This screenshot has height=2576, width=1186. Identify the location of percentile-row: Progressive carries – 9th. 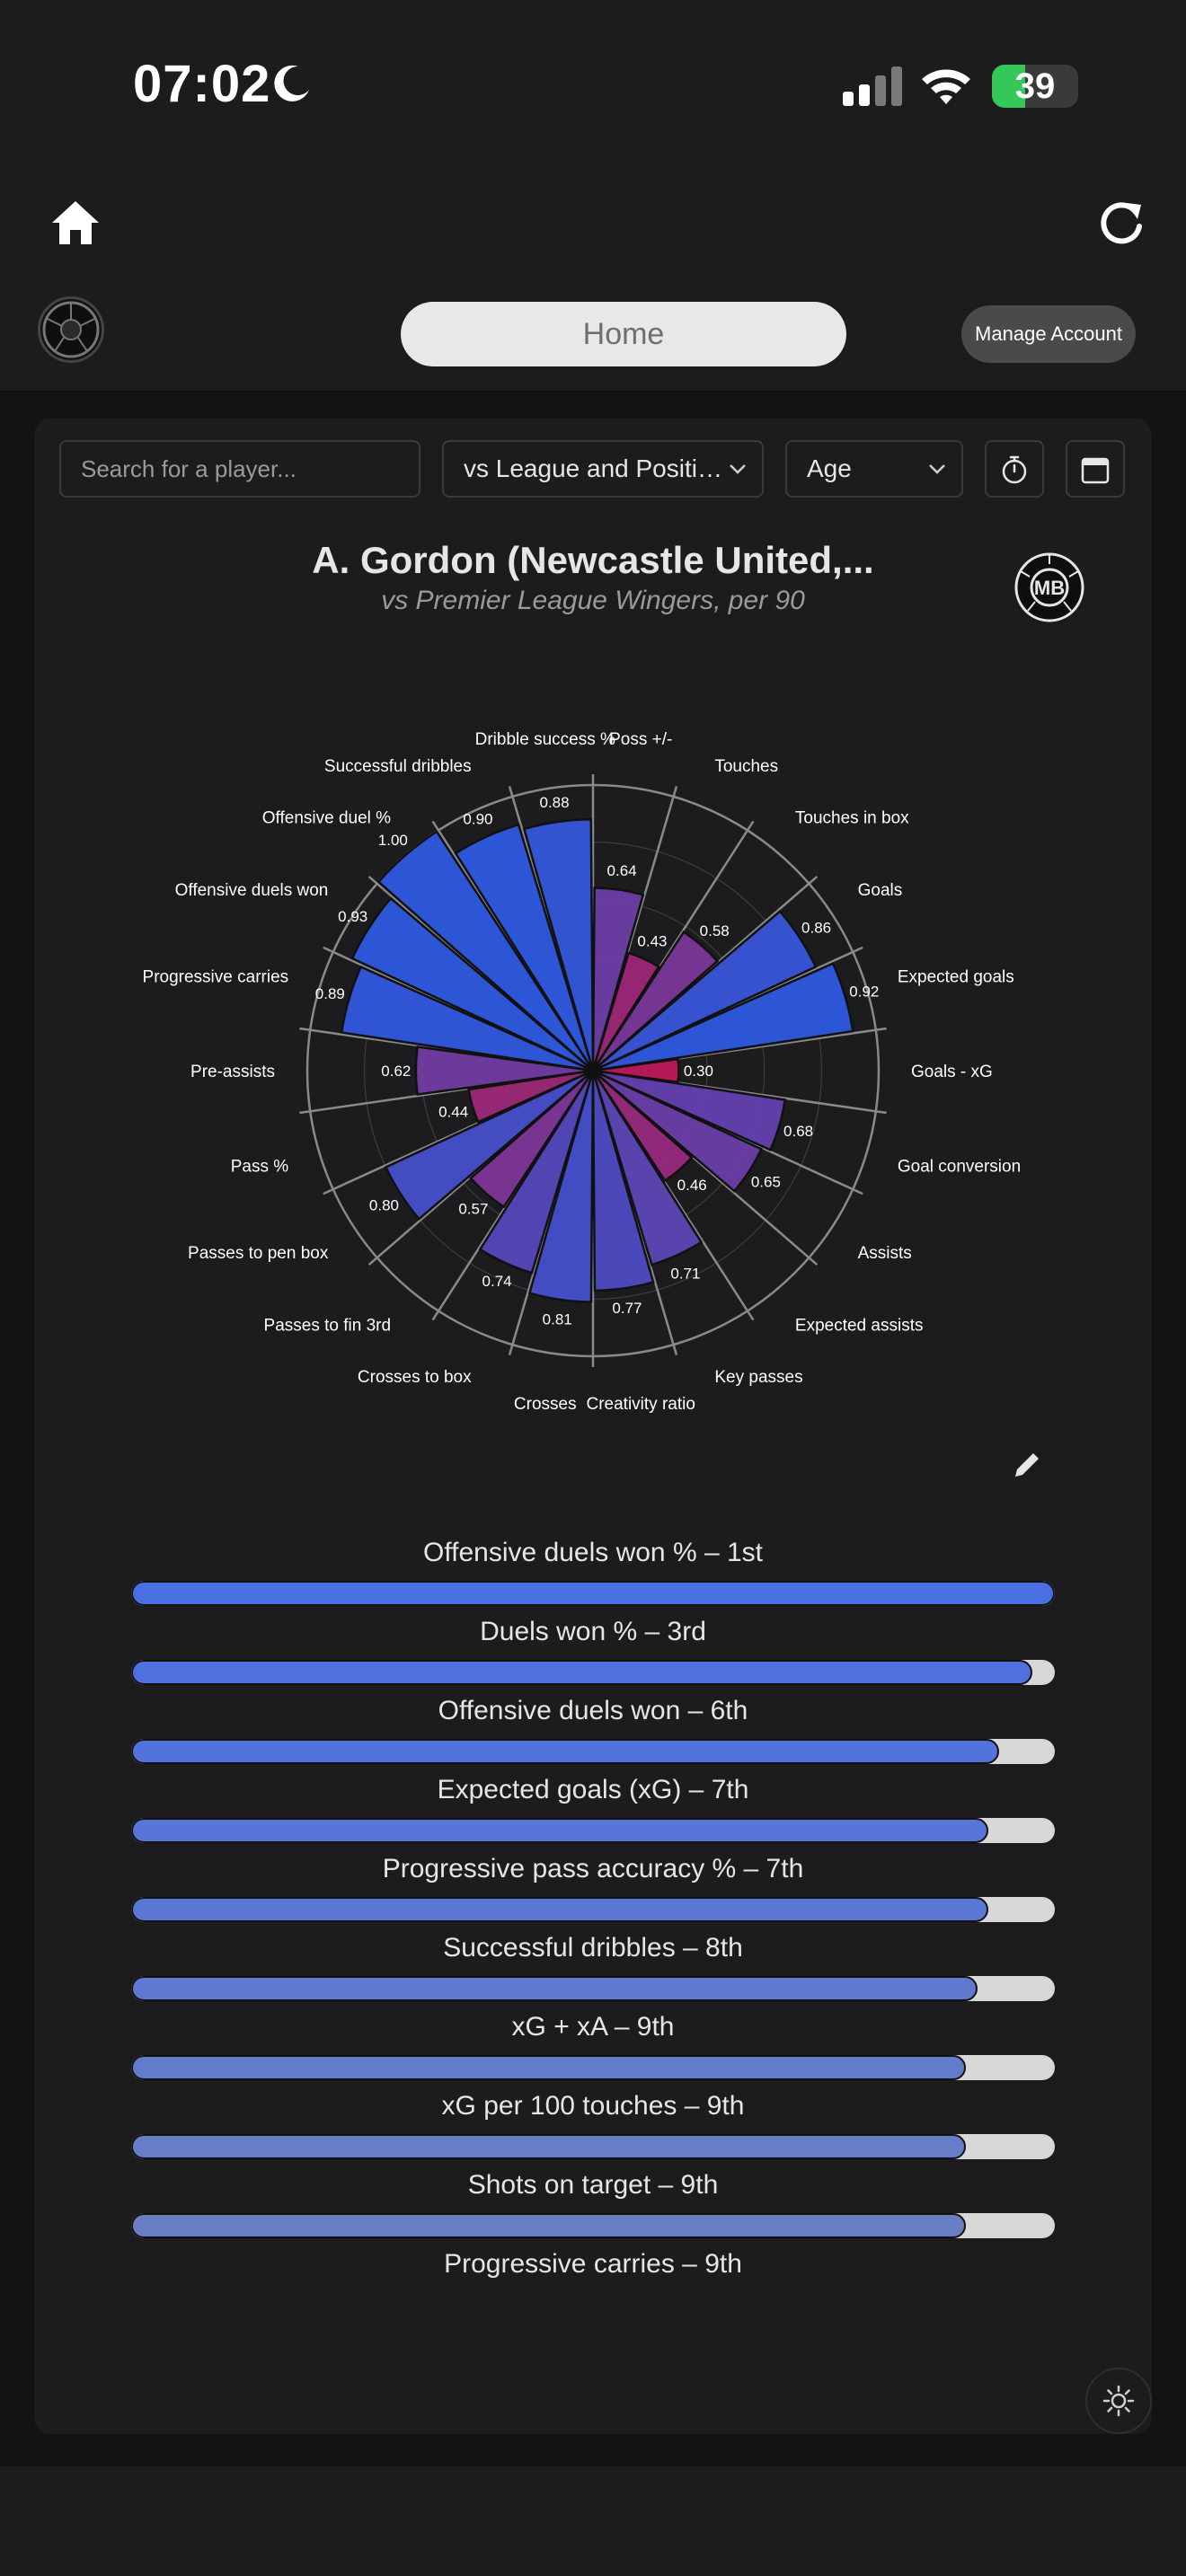
(593, 2288).